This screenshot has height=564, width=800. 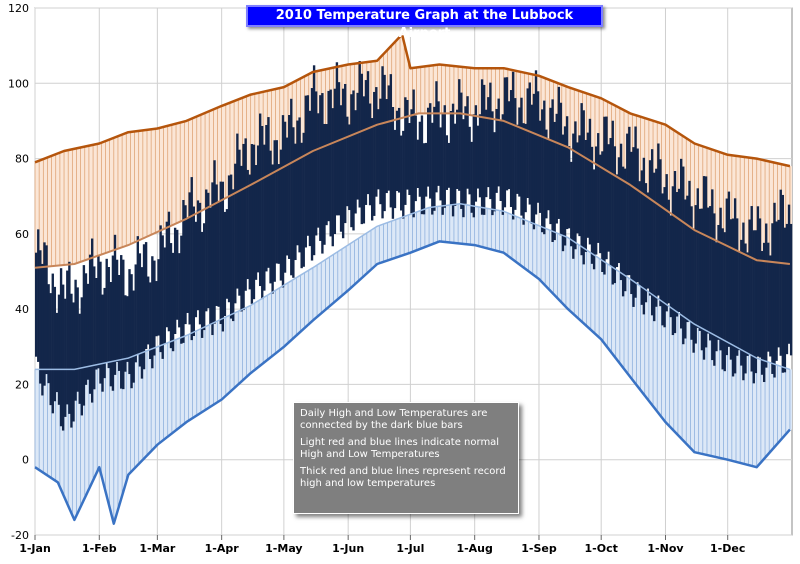 What do you see at coordinates (18, 83) in the screenshot?
I see `y-tick-label: 100` at bounding box center [18, 83].